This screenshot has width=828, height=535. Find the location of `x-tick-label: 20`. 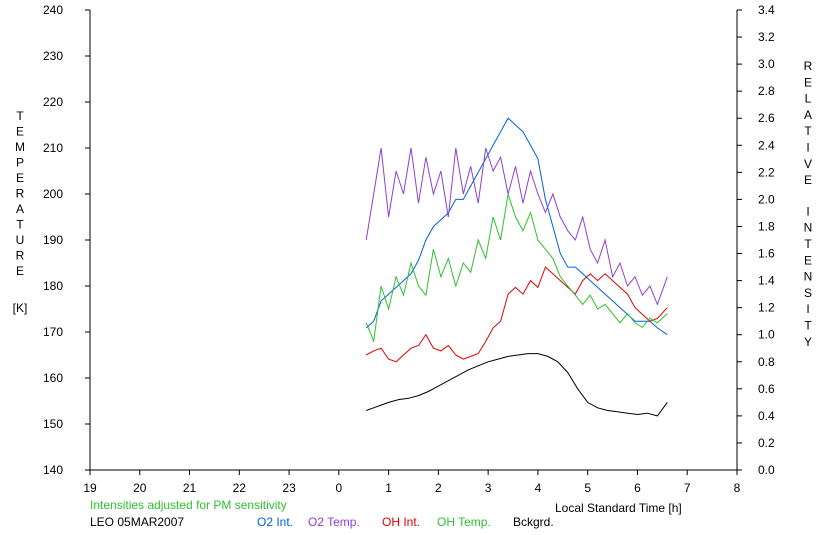

x-tick-label: 20 is located at coordinates (140, 488).